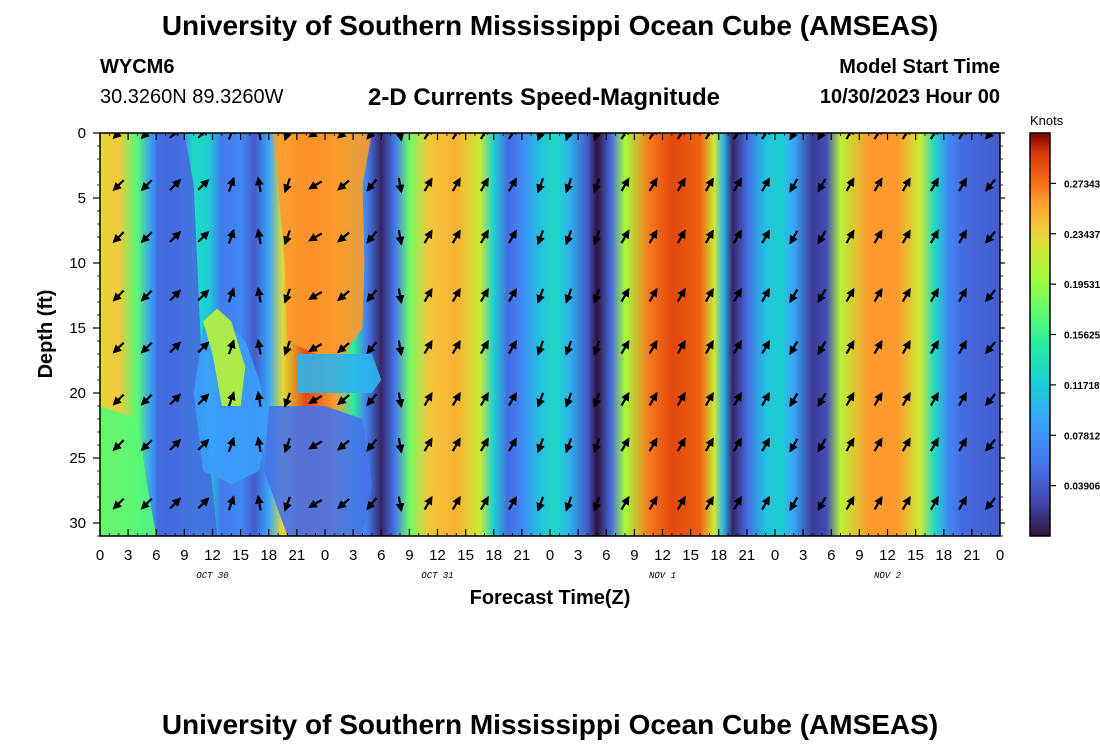 The image size is (1100, 750). Describe the element at coordinates (1082, 386) in the screenshot. I see `colorbar-tick-label: 0.11718` at that location.